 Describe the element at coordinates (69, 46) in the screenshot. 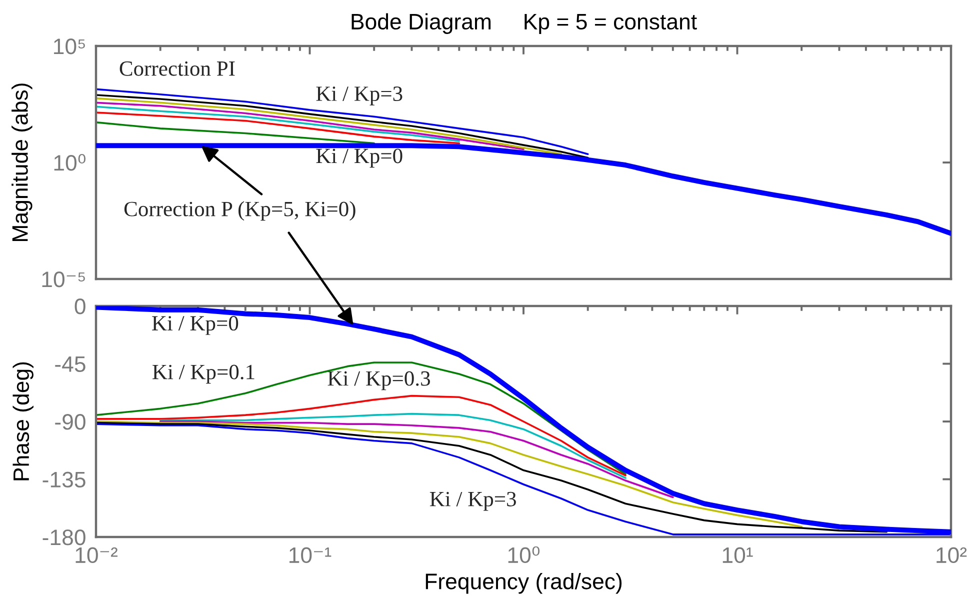

I see `y-tick-label: 10⁵` at that location.